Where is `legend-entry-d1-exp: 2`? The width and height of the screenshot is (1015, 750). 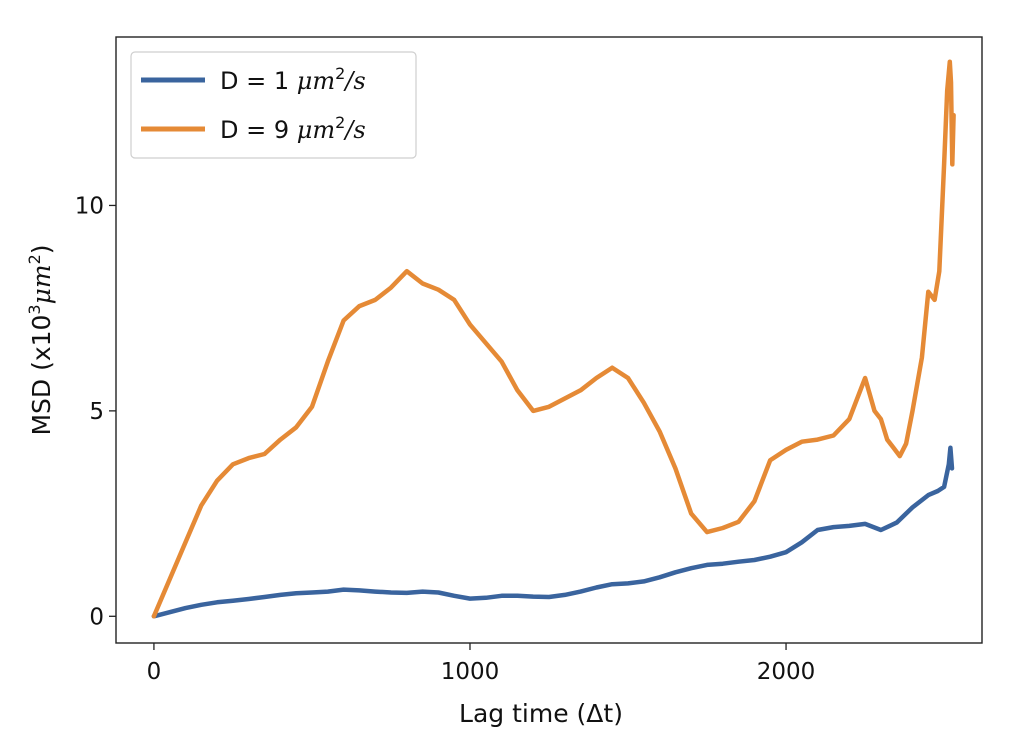
legend-entry-d1-exp: 2 is located at coordinates (340, 73).